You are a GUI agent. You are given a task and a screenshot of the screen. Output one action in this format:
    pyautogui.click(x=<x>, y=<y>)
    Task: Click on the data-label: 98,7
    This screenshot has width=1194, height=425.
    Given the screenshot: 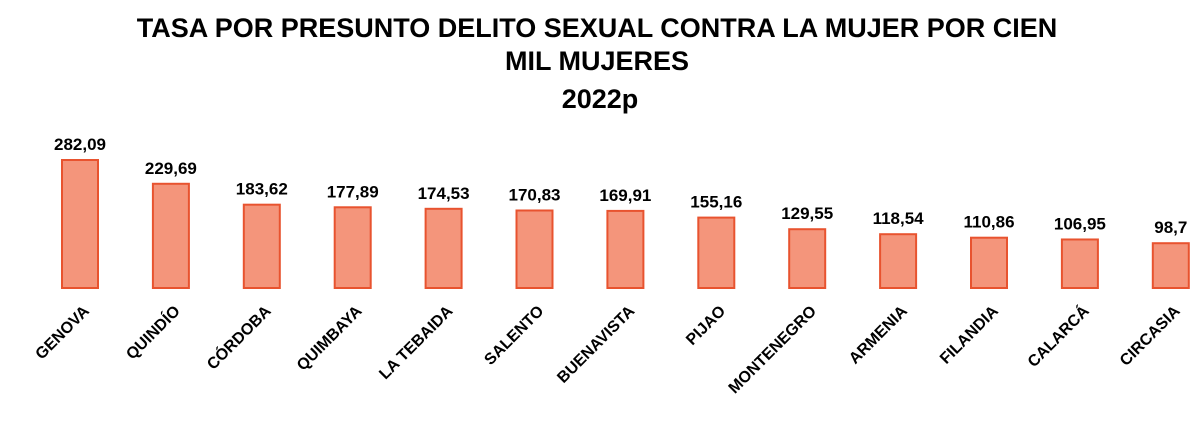 What is the action you would take?
    pyautogui.click(x=1170, y=227)
    